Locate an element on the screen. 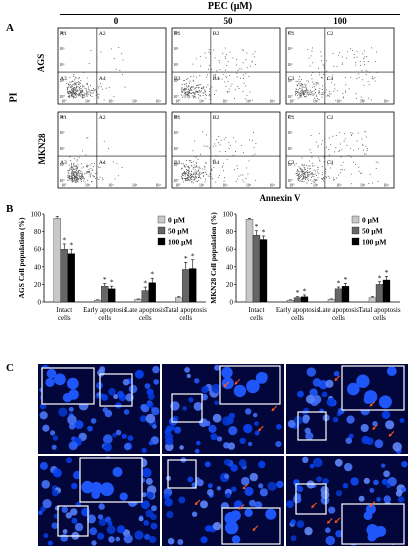 Image resolution: width=409 pixels, height=550 pixels. quadrant-label-c2: C2 is located at coordinates (330, 34).